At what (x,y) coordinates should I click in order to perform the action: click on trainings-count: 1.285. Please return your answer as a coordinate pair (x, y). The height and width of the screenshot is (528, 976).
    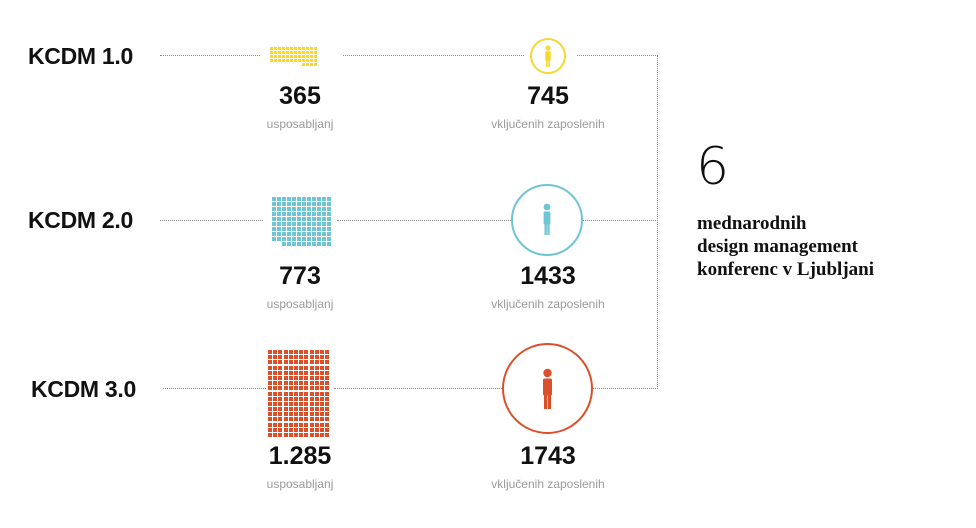
    Looking at the image, I should click on (300, 456).